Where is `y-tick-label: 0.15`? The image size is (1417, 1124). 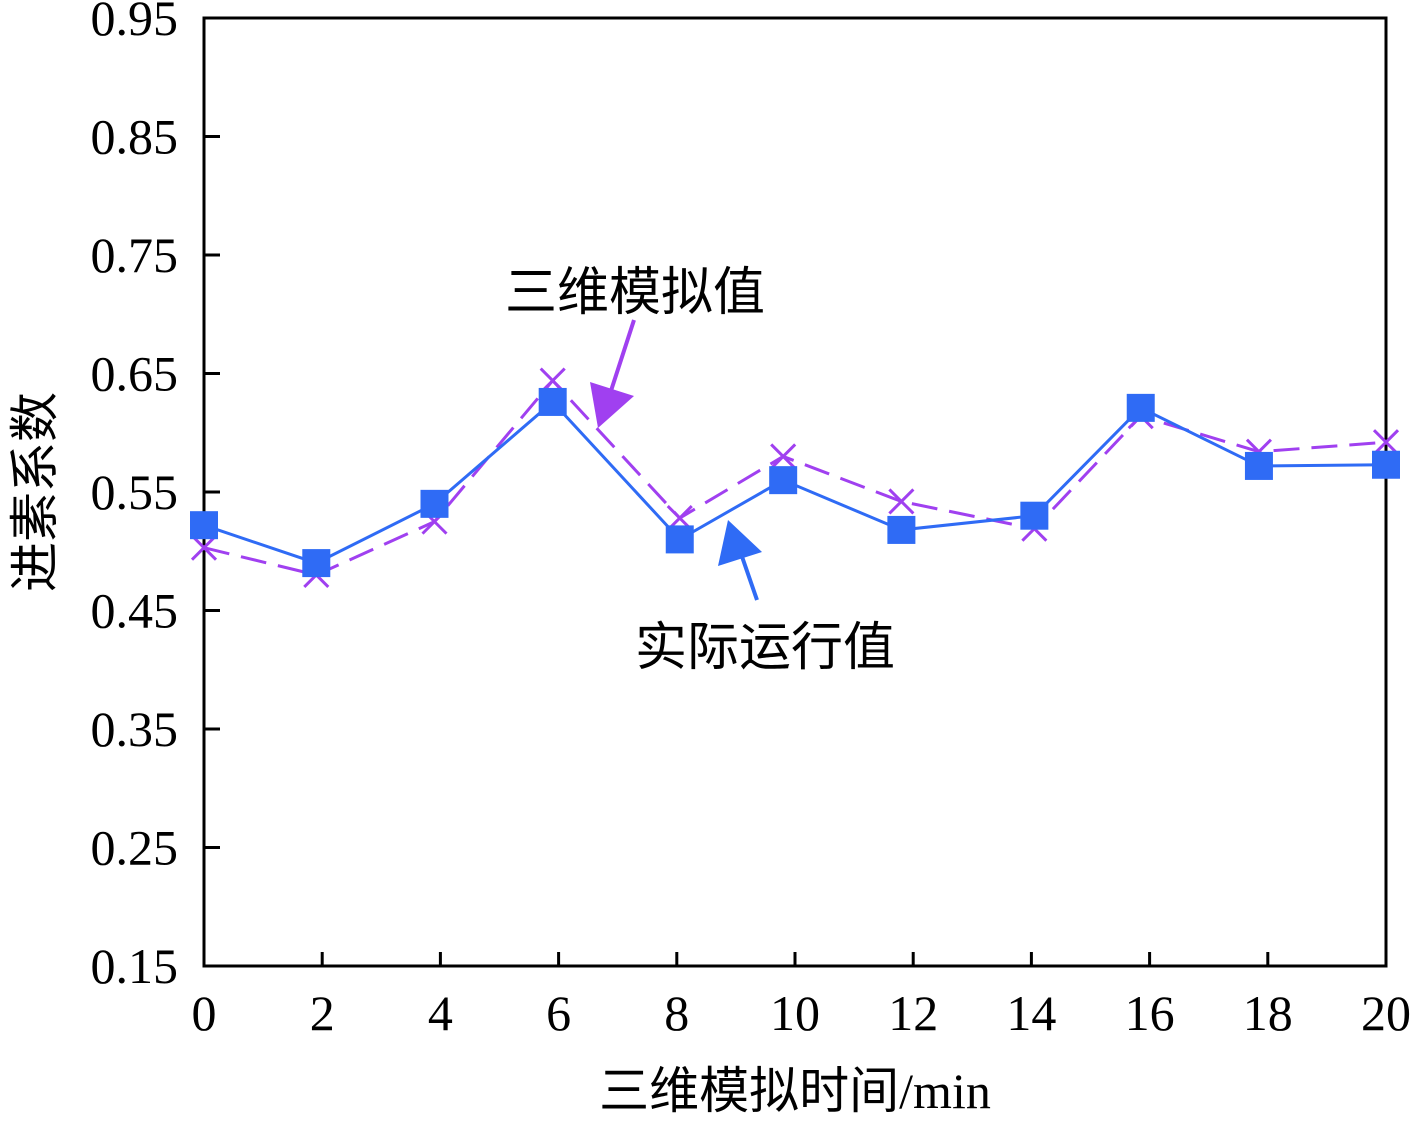 y-tick-label: 0.15 is located at coordinates (135, 966).